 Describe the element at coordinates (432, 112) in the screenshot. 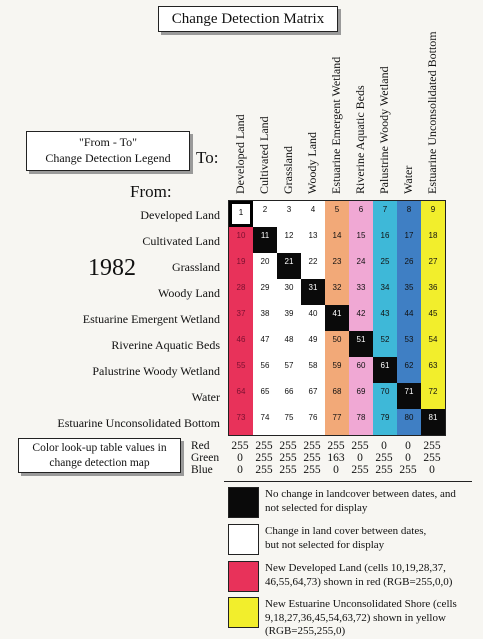

I see `column-label: Estuarine Unconsolidated Bottom` at that location.